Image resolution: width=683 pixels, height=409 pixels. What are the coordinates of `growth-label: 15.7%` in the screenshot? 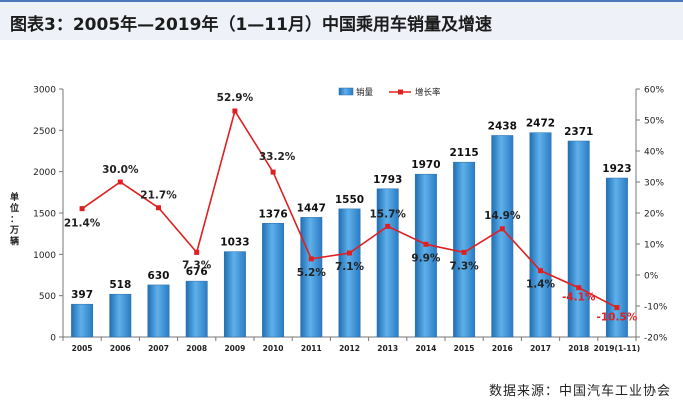 It's located at (387, 214).